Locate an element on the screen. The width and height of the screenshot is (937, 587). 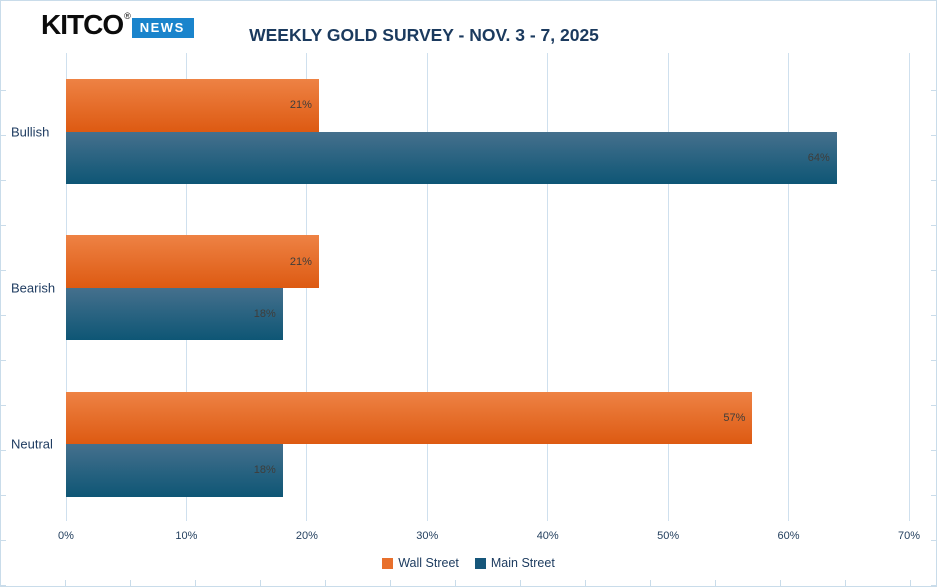
bar-wall-street-bearish: 21% is located at coordinates (192, 261).